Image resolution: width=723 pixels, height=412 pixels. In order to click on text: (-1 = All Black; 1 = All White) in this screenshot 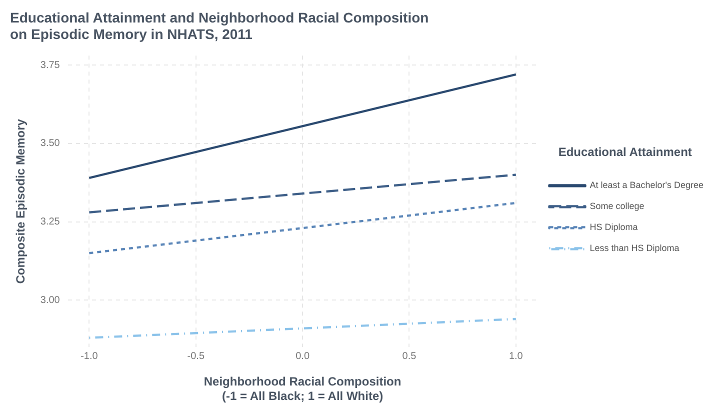, I will do `click(303, 396)`.